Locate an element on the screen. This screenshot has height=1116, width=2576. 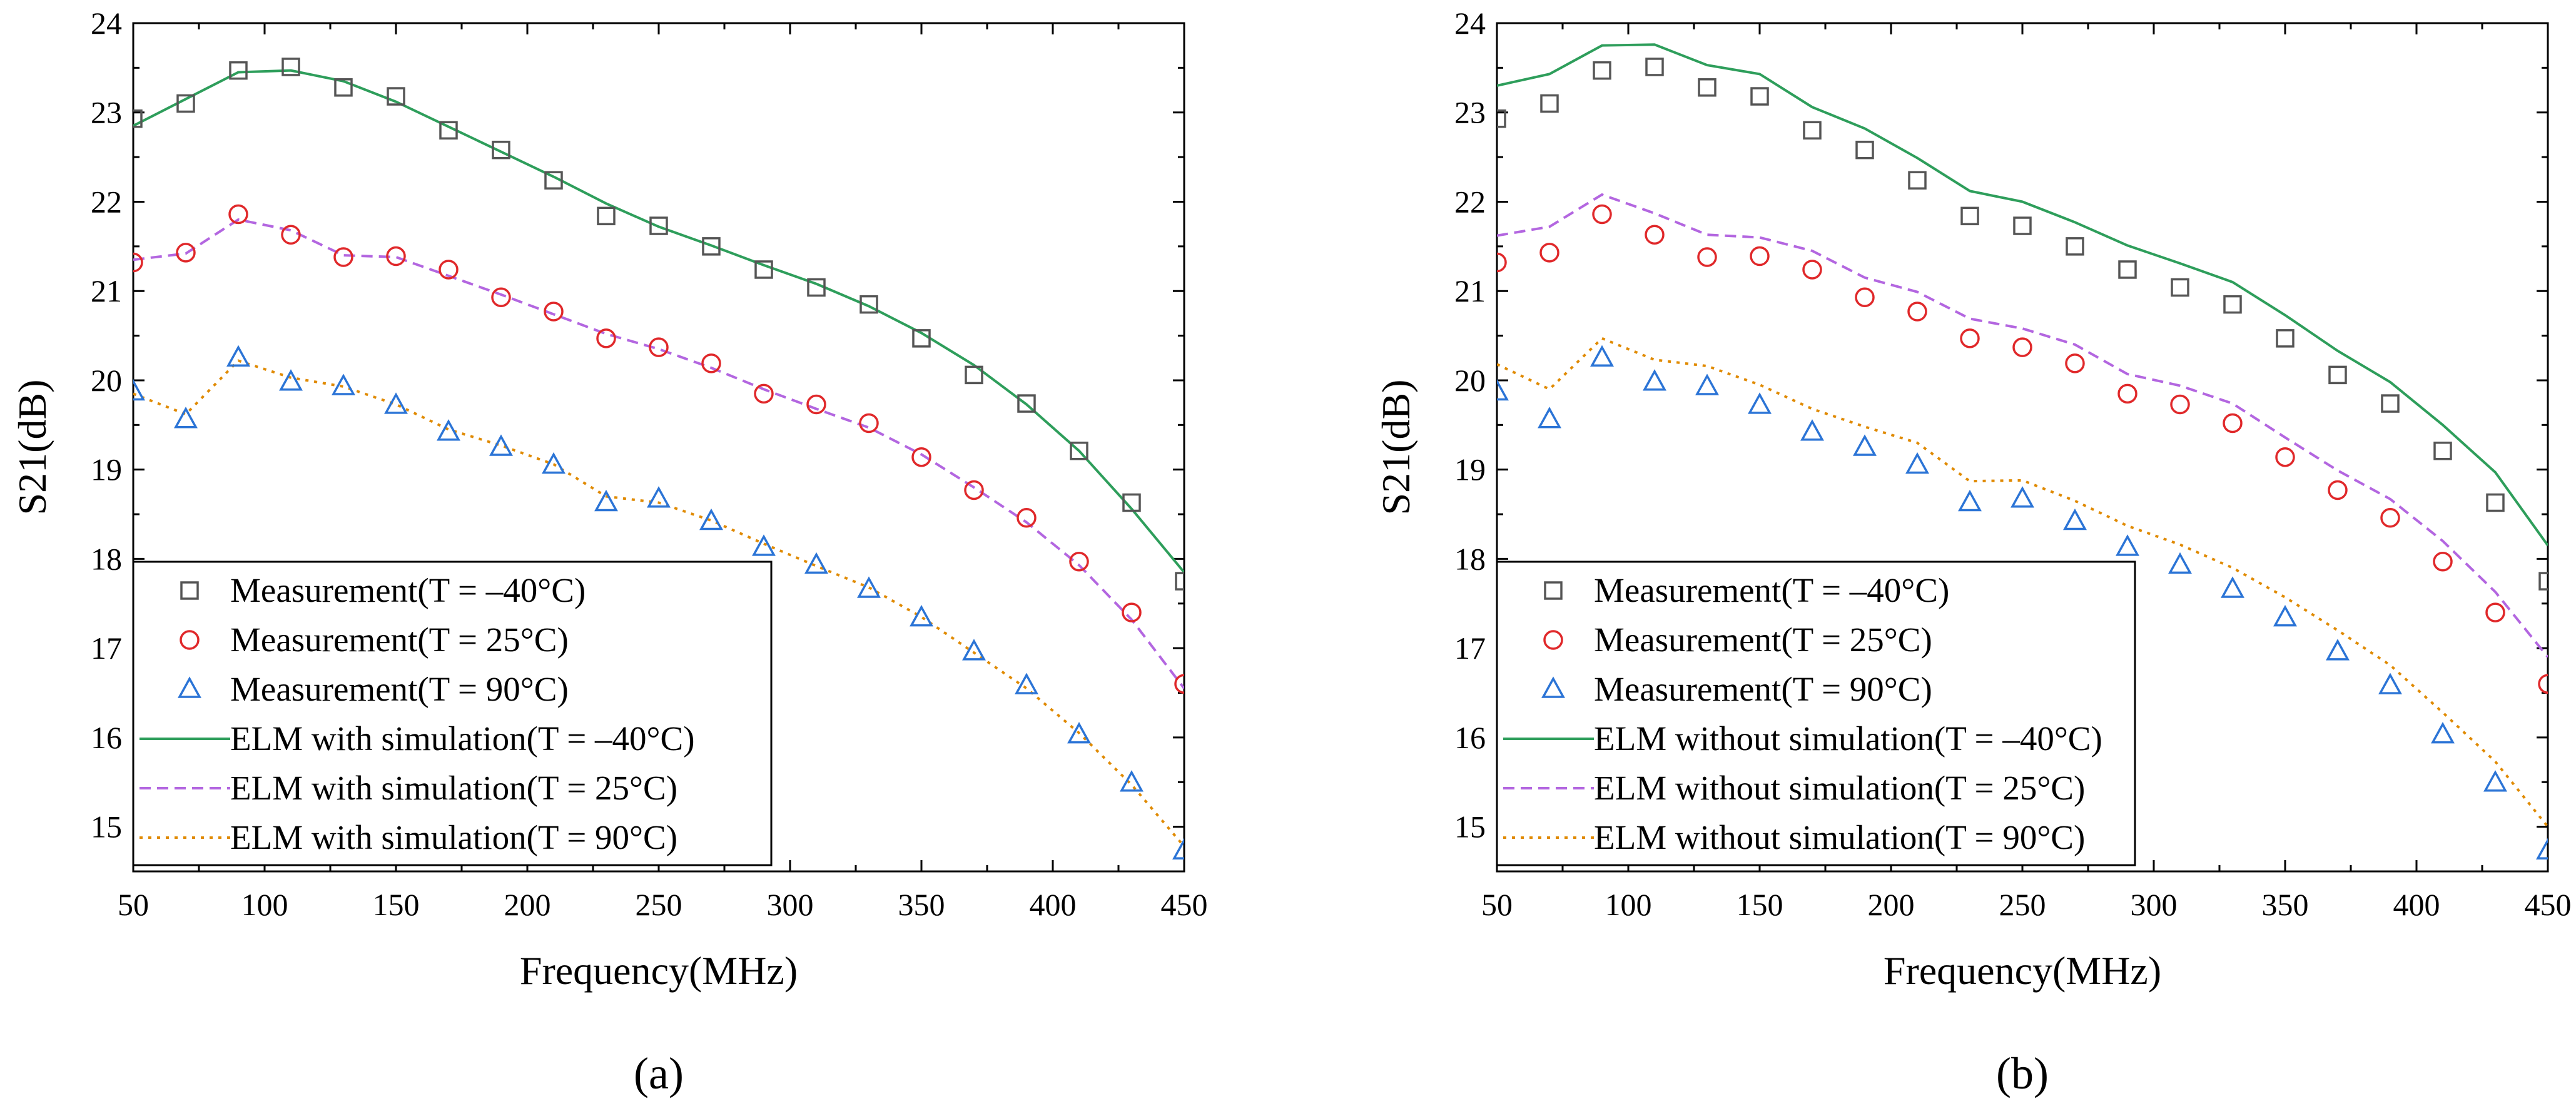
x-tick-label: 100 is located at coordinates (1628, 905).